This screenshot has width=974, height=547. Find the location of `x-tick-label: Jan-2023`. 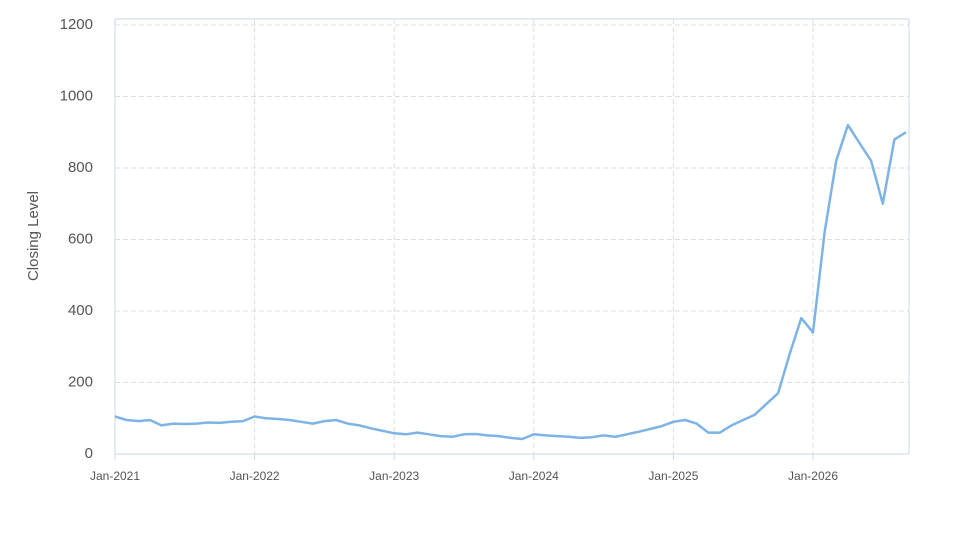

x-tick-label: Jan-2023 is located at coordinates (394, 476).